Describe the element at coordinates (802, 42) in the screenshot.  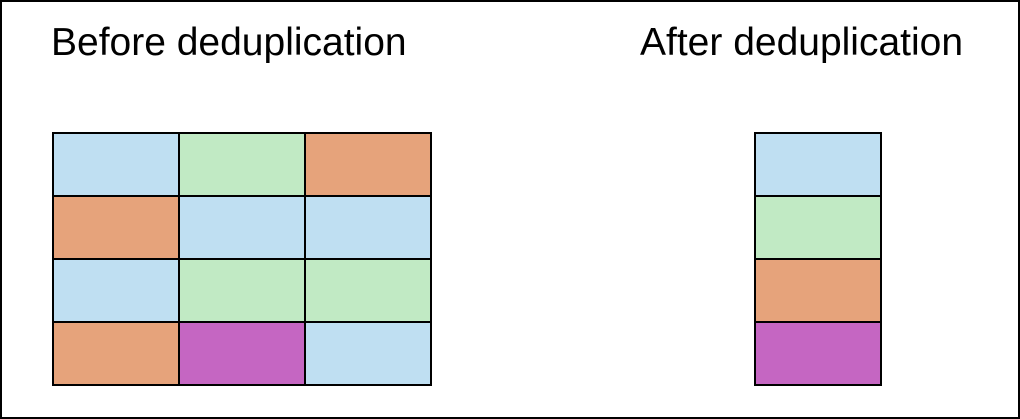
I see `after-title: After deduplication` at that location.